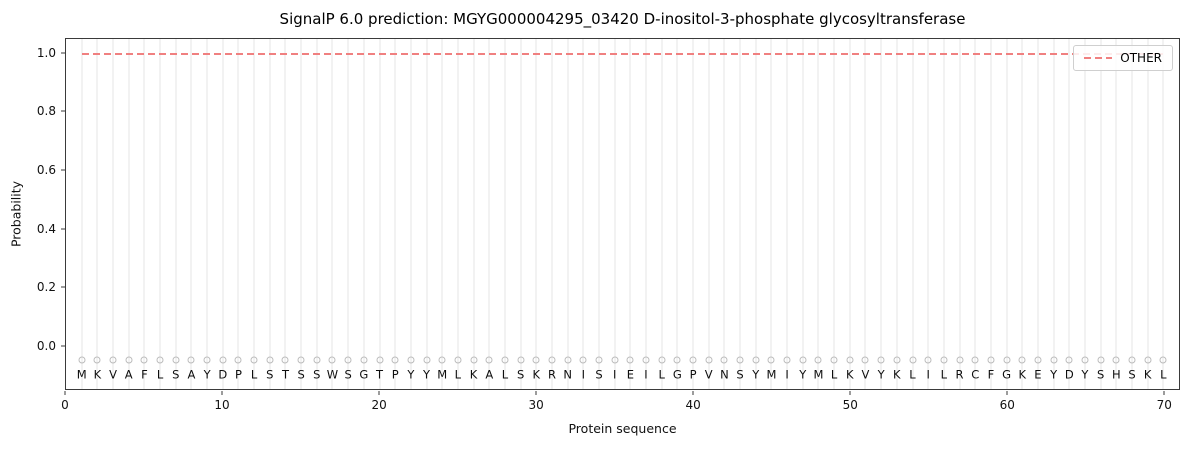 The image size is (1200, 450). I want to click on y-tick-label: 0.0, so click(46, 346).